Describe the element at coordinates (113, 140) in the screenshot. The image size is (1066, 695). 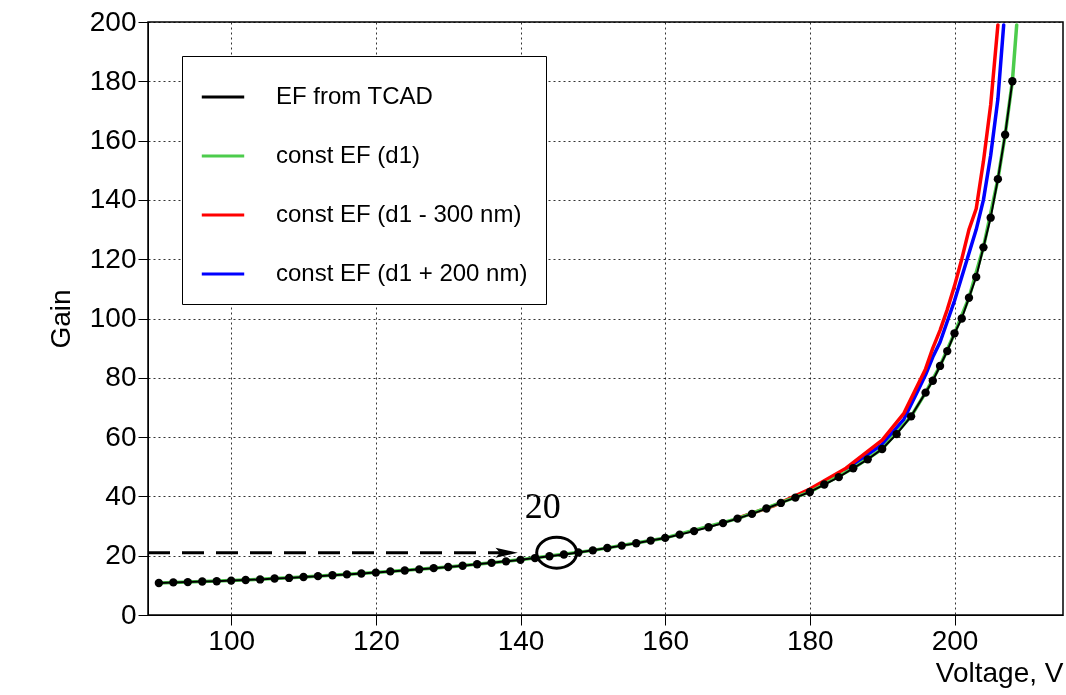
I see `y-tick-label: 160` at that location.